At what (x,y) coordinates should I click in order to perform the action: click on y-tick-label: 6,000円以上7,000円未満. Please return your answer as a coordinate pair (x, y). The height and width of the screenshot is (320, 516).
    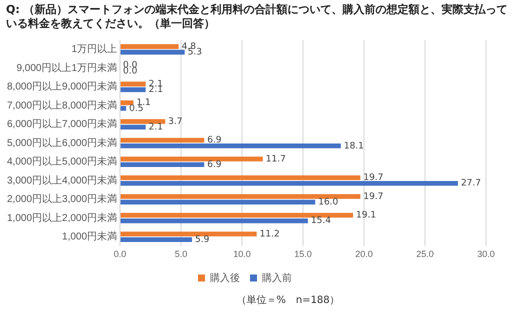
    Looking at the image, I should click on (62, 124).